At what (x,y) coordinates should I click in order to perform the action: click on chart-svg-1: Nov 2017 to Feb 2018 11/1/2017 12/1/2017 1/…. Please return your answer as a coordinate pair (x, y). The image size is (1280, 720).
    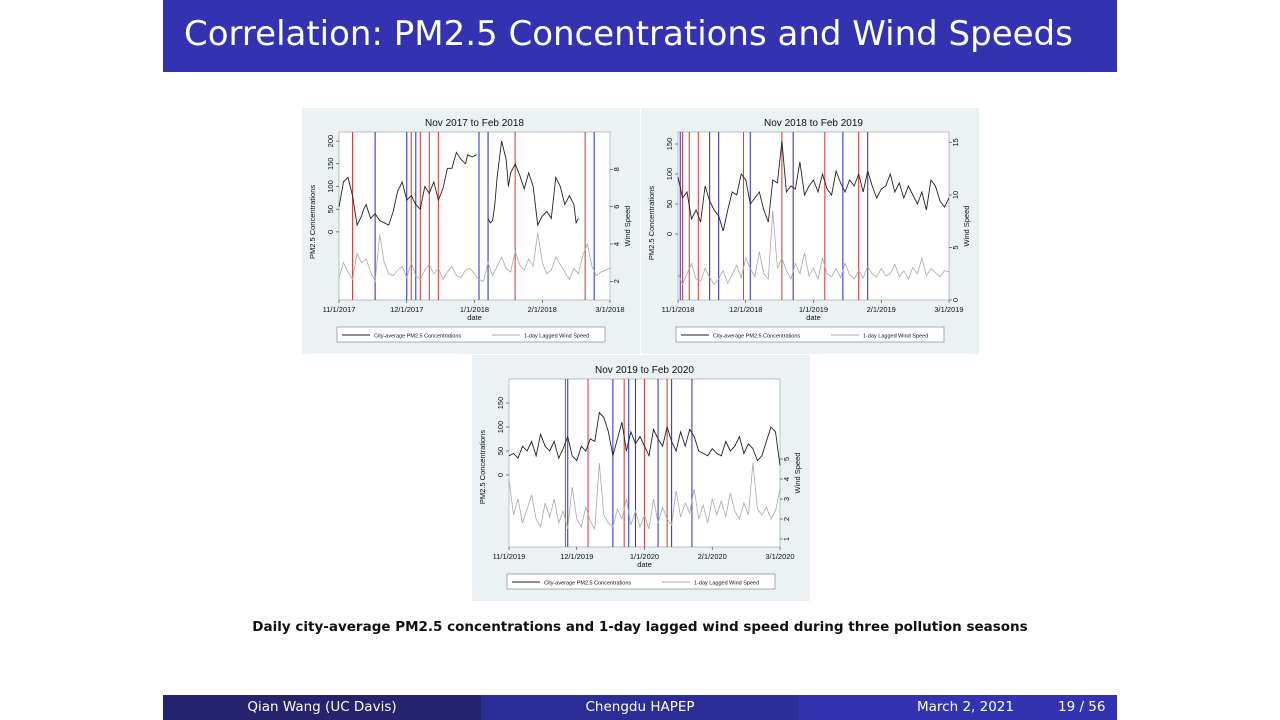
    Looking at the image, I should click on (470, 230).